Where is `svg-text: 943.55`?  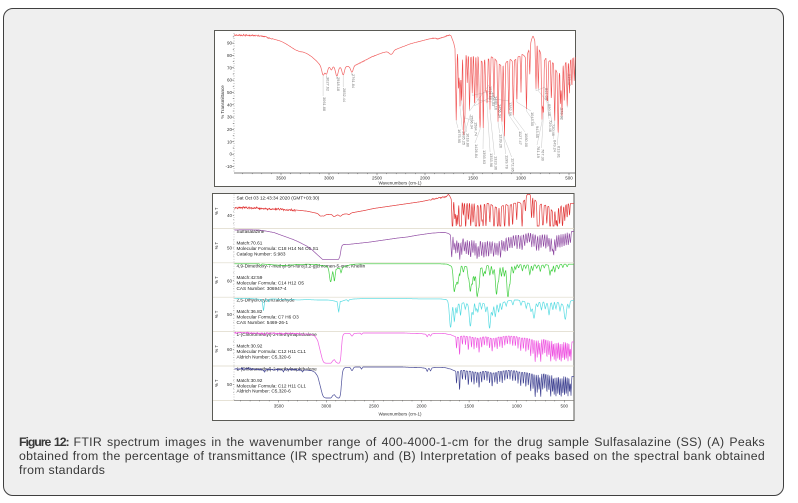 svg-text: 943.55 is located at coordinates (537, 132).